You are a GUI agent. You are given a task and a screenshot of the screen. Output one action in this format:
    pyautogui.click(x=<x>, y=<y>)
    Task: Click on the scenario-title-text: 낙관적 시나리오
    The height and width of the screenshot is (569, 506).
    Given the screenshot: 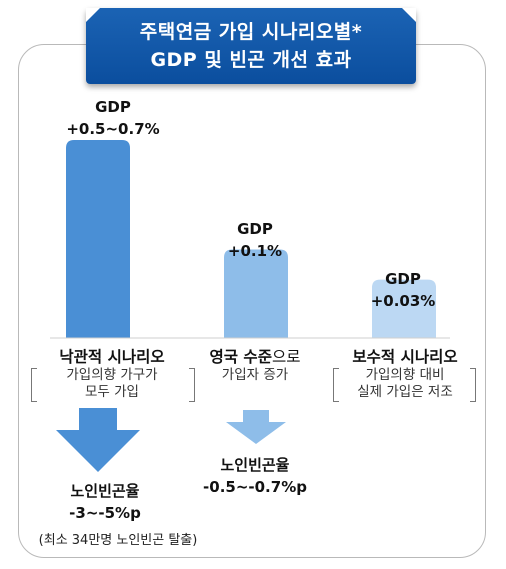 What is the action you would take?
    pyautogui.click(x=112, y=357)
    